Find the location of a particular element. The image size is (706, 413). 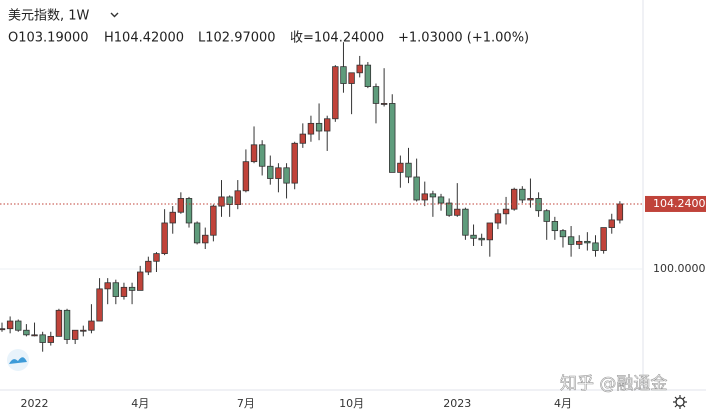

x-tick-label: 2022 is located at coordinates (35, 403).